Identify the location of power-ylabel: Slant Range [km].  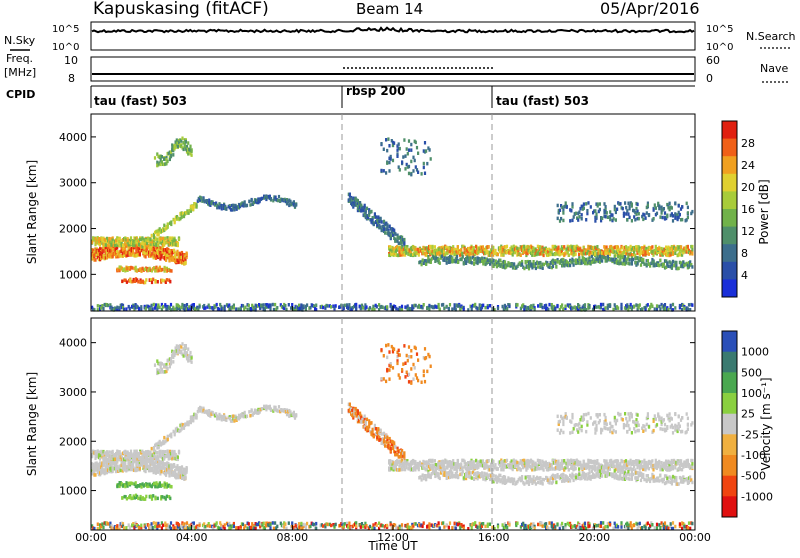
(32, 212).